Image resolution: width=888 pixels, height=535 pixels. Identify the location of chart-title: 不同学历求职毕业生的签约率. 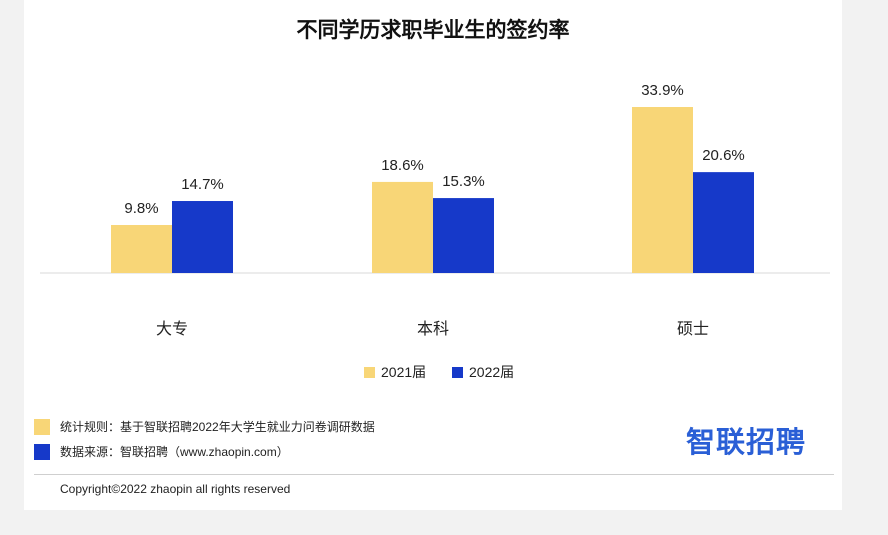
(433, 30).